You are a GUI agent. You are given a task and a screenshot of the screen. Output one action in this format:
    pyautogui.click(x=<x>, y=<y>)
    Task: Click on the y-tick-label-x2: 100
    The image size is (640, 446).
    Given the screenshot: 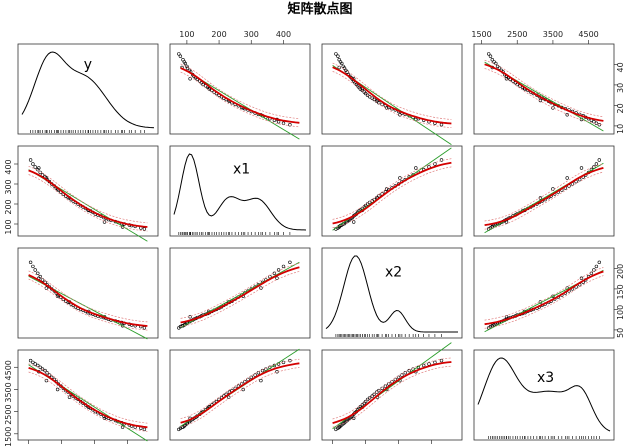 What is the action you would take?
    pyautogui.click(x=620, y=312)
    